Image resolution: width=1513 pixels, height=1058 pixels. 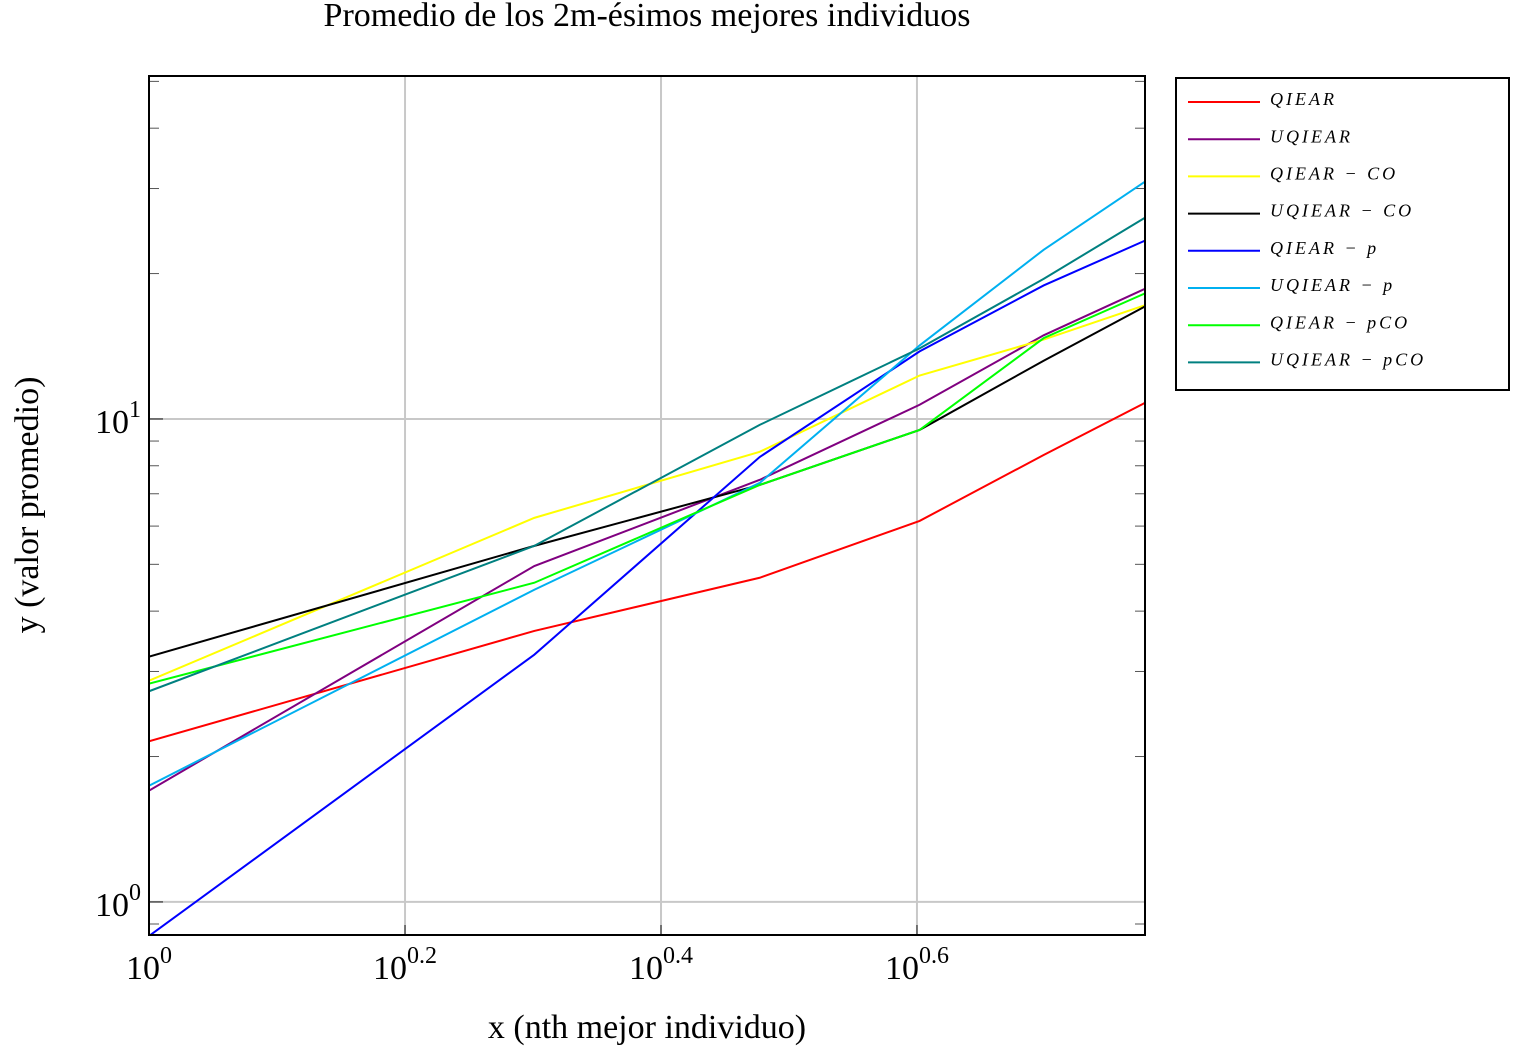 I want to click on tick-label: 100.4, so click(x=661, y=965).